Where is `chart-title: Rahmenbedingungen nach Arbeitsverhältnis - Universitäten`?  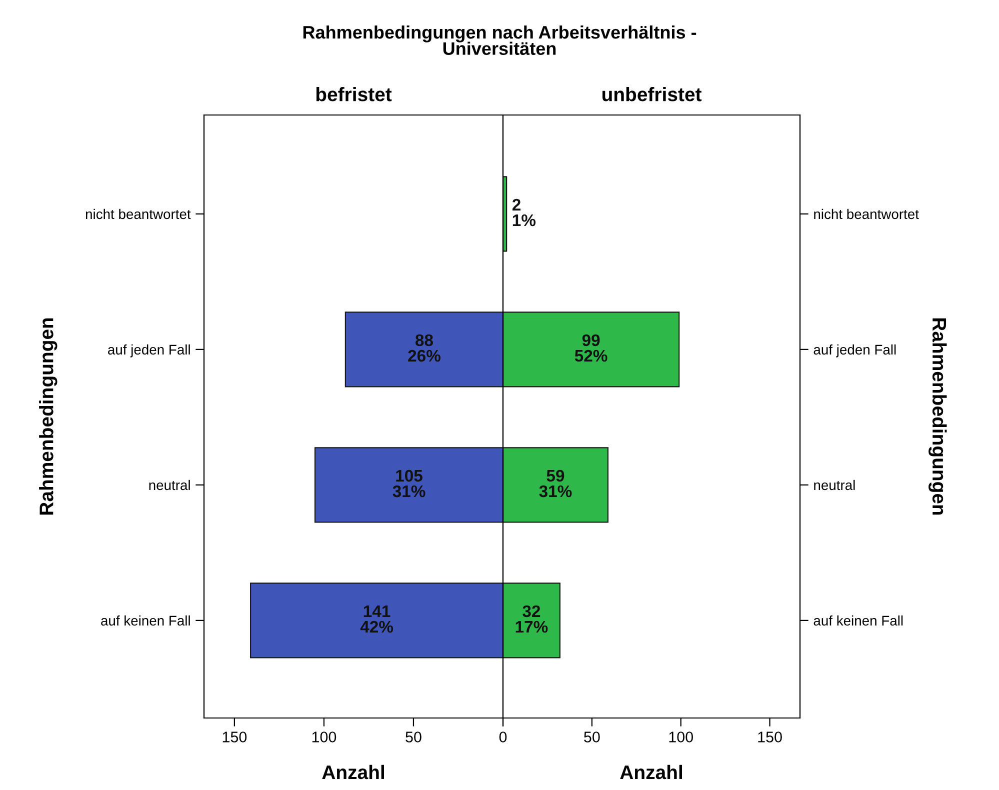
chart-title: Rahmenbedingungen nach Arbeitsverhältnis - Universitäten is located at coordinates (499, 40).